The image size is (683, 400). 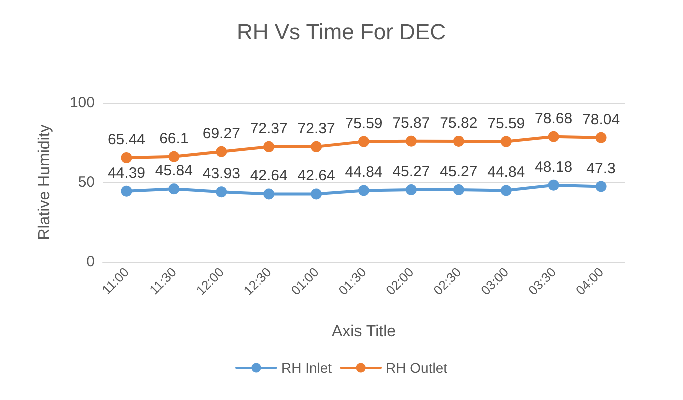 I want to click on y-axis-title: Rlative Humidity, so click(x=45, y=182).